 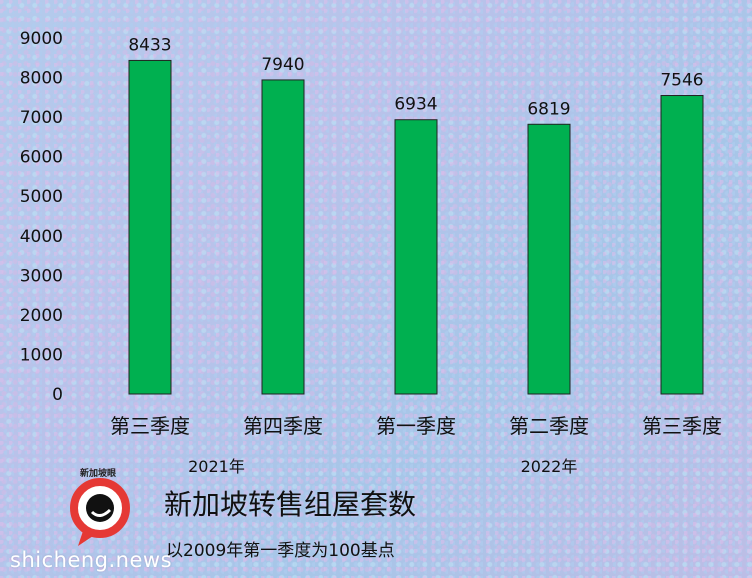 What do you see at coordinates (382, 466) in the screenshot?
I see `year-labels: 2021年 2022年` at bounding box center [382, 466].